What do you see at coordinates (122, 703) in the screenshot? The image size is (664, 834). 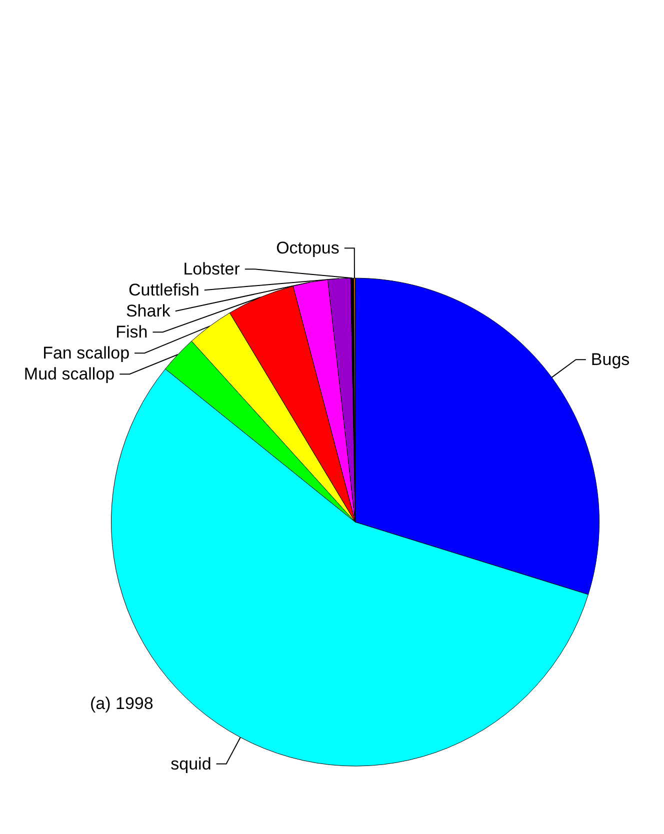 I see `text: (a) 1998` at bounding box center [122, 703].